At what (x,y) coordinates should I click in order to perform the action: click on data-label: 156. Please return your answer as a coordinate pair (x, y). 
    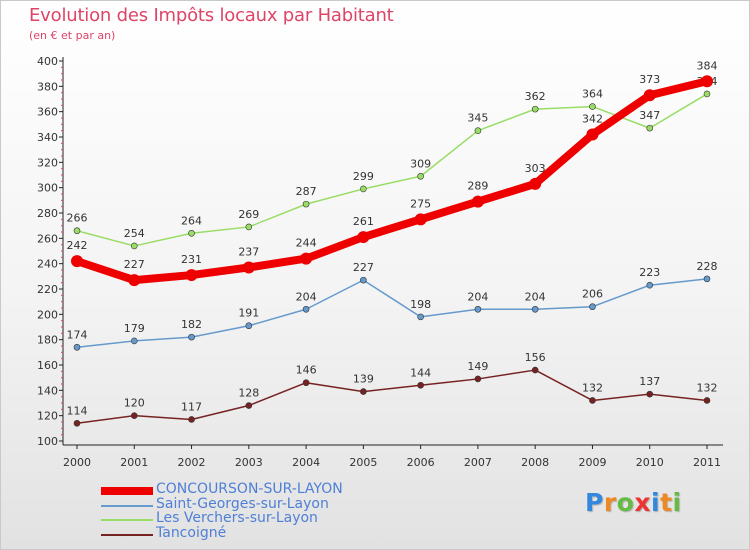
    Looking at the image, I should click on (535, 357).